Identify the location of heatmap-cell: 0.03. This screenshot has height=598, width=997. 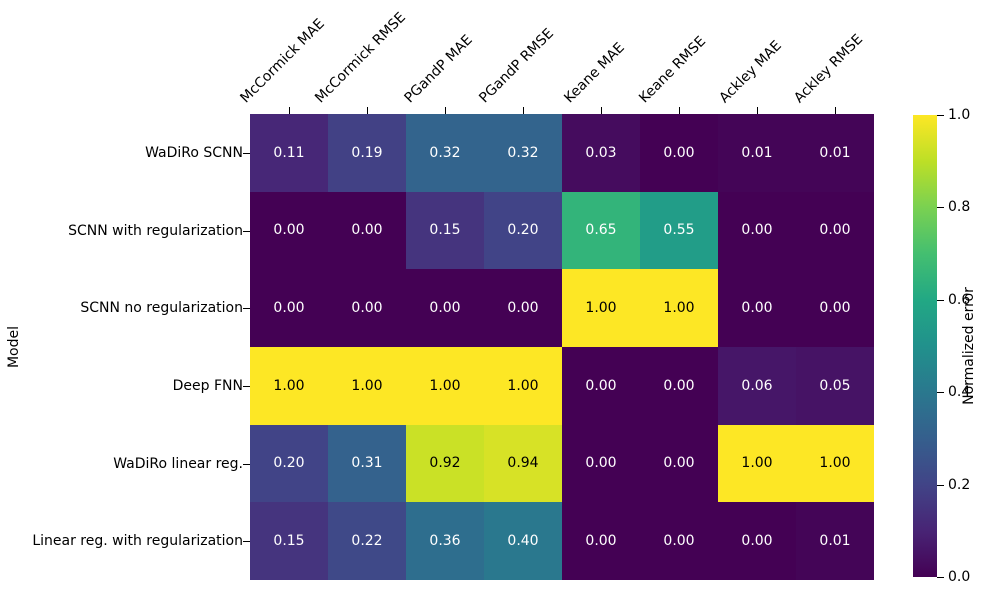
(601, 153).